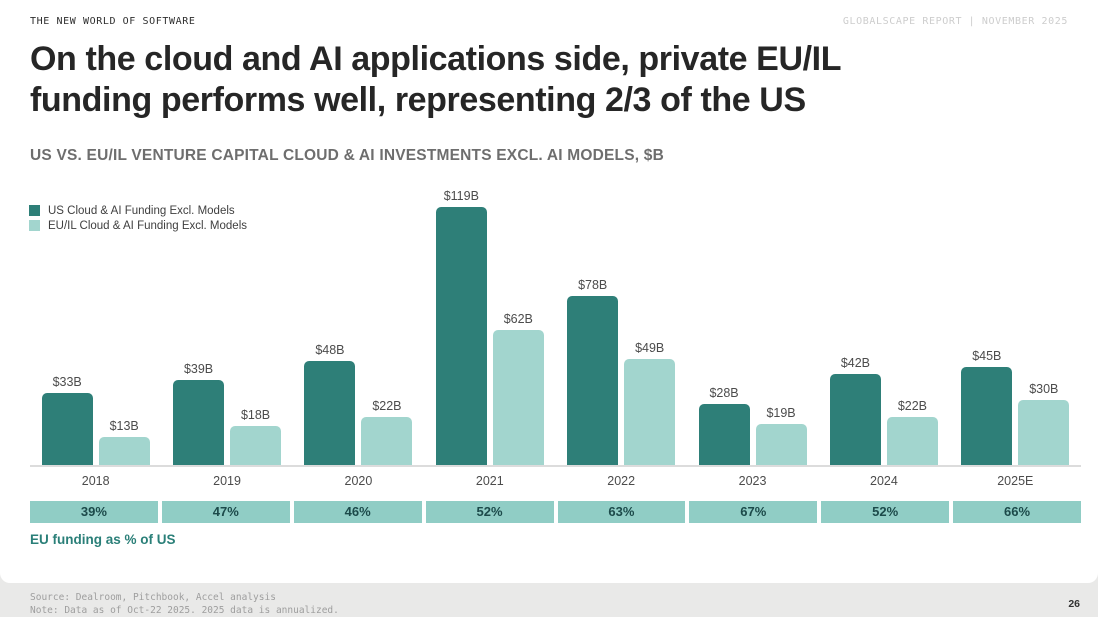 Image resolution: width=1098 pixels, height=617 pixels. Describe the element at coordinates (753, 511) in the screenshot. I see `percent-cell: 67%` at that location.